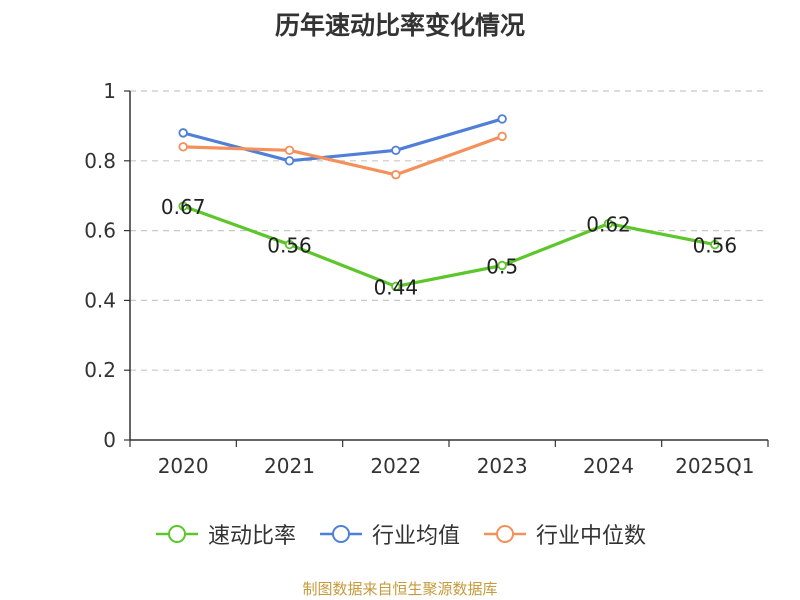 This screenshot has width=800, height=600. I want to click on legend-item: 行业中位数, so click(564, 534).